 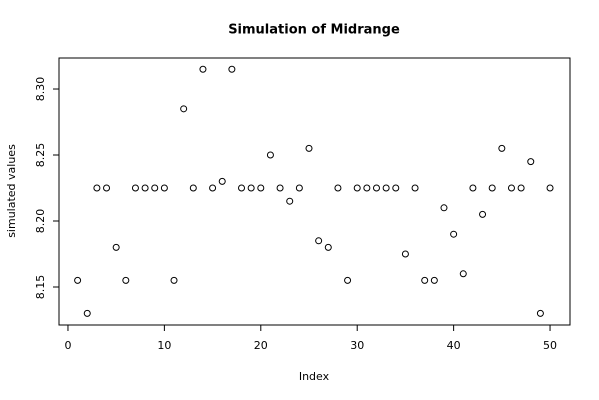 I want to click on y-tick-label: 8.20, so click(x=40, y=221).